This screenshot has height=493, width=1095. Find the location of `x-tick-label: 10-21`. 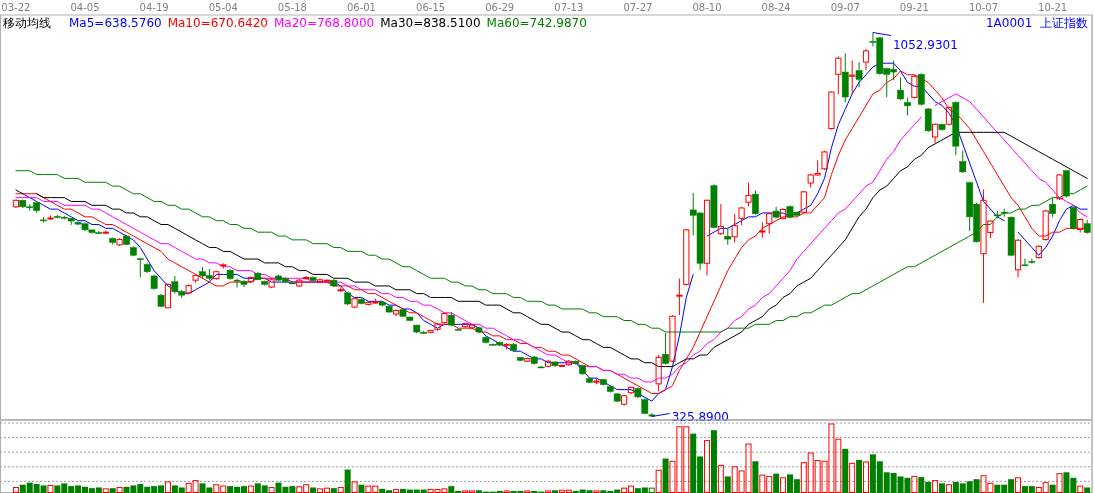

x-tick-label: 10-21 is located at coordinates (1053, 7).